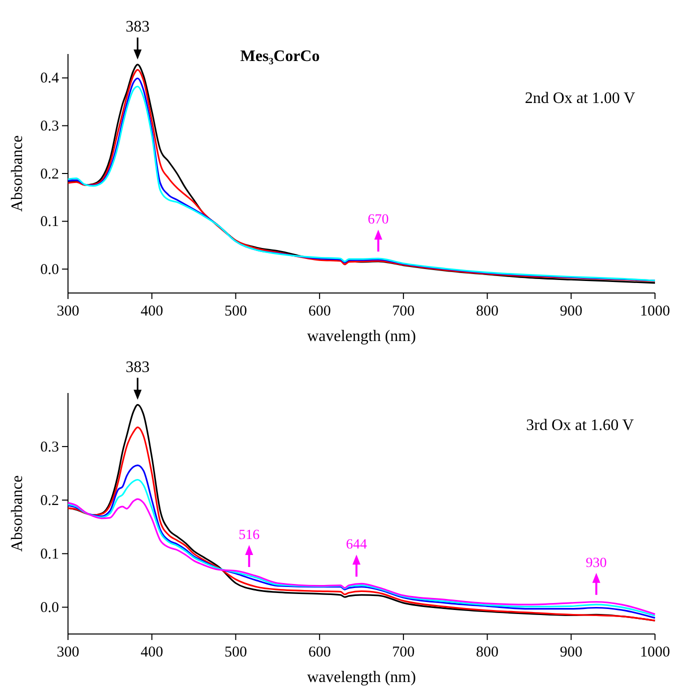  What do you see at coordinates (361, 556) in the screenshot?
I see `line-series` at bounding box center [361, 556].